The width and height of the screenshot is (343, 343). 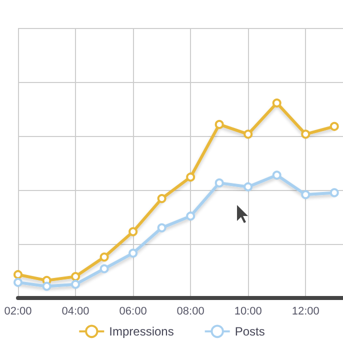 What do you see at coordinates (76, 312) in the screenshot?
I see `x-tick-label: 04:00` at bounding box center [76, 312].